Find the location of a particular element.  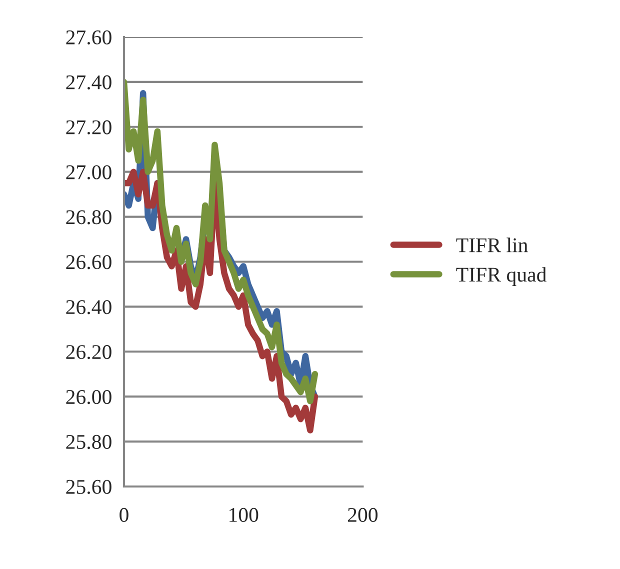

y-tick-label: 27.00 is located at coordinates (89, 172).